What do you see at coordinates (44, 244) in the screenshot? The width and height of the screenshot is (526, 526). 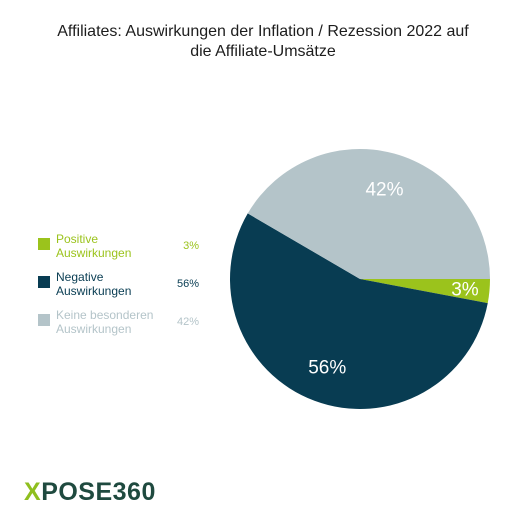 I see `legend-swatch-positive` at bounding box center [44, 244].